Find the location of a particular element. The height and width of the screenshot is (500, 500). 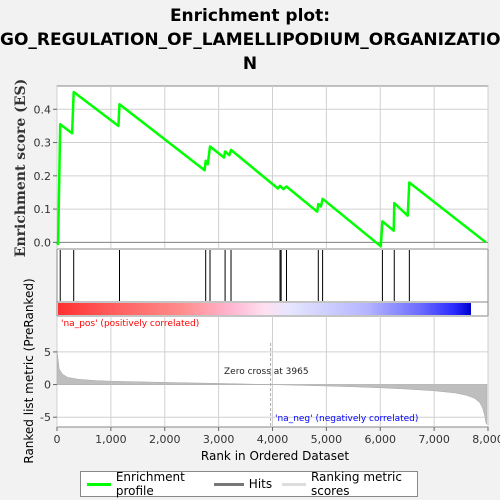

es-tick-label: 0.2 is located at coordinates (43, 176).